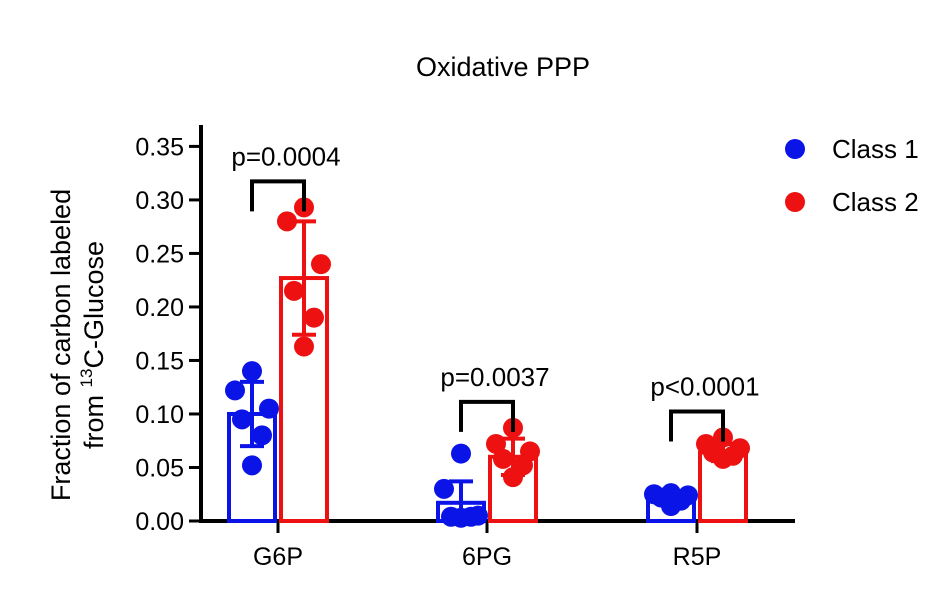 The width and height of the screenshot is (949, 614). I want to click on p-value-label-g6p: p=0.0004, so click(285, 156).